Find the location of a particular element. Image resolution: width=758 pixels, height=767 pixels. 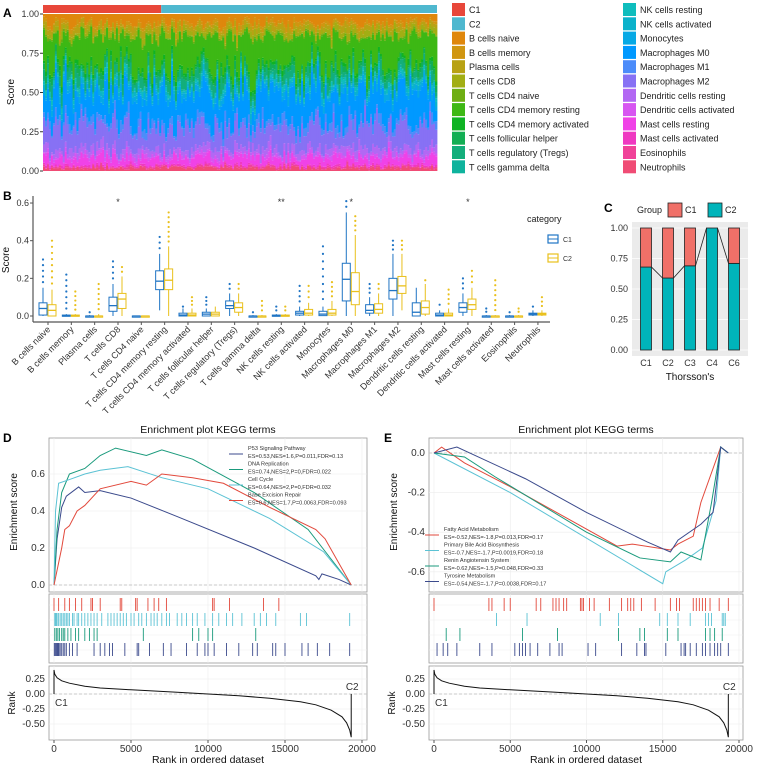

y-tick-label: 0.4 is located at coordinates (22, 241).